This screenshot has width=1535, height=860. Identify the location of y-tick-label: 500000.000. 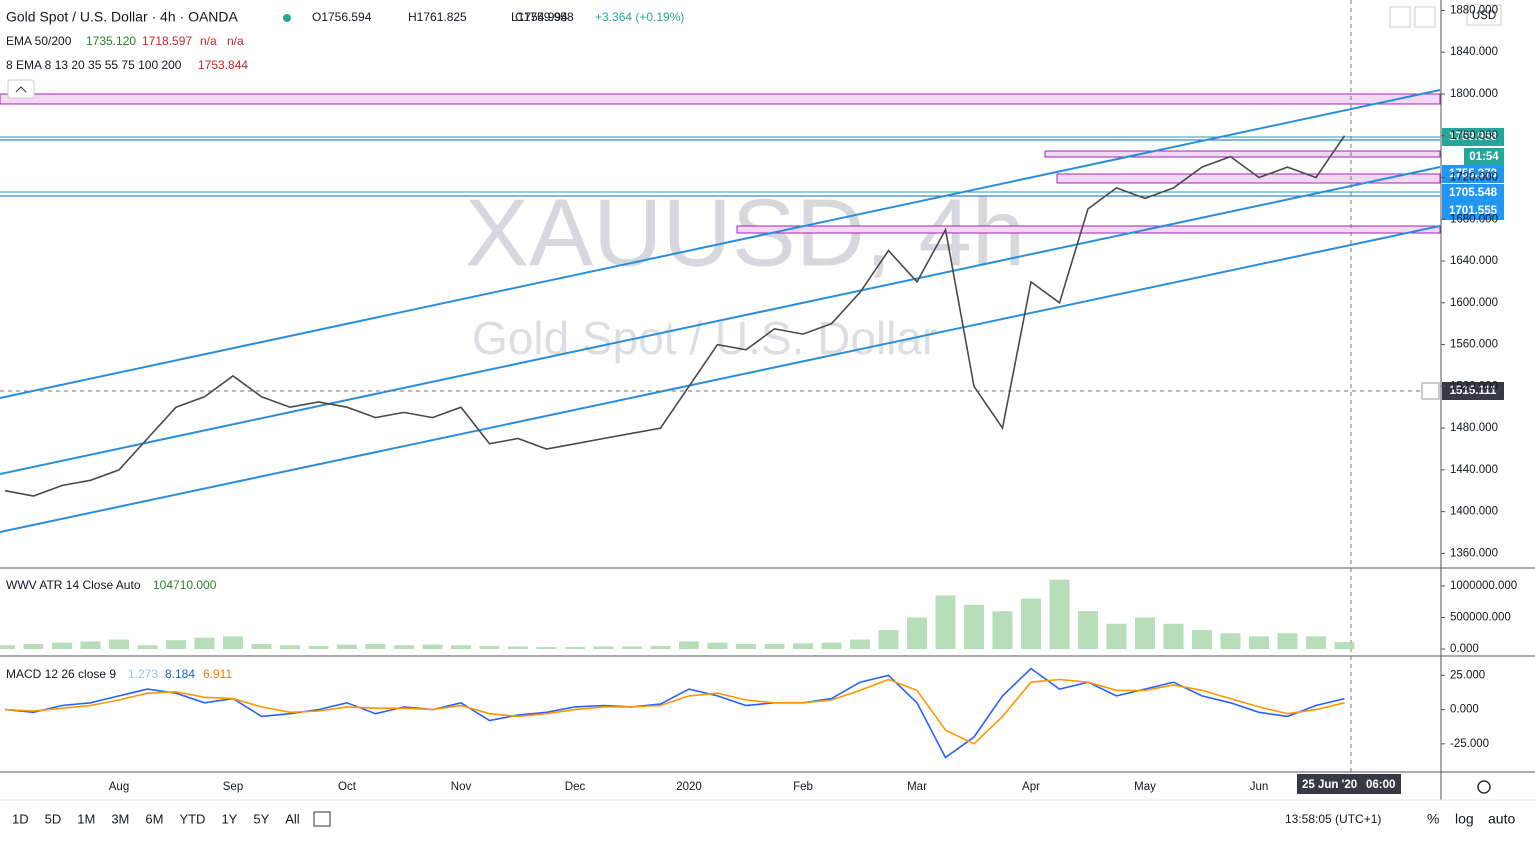
(1480, 618).